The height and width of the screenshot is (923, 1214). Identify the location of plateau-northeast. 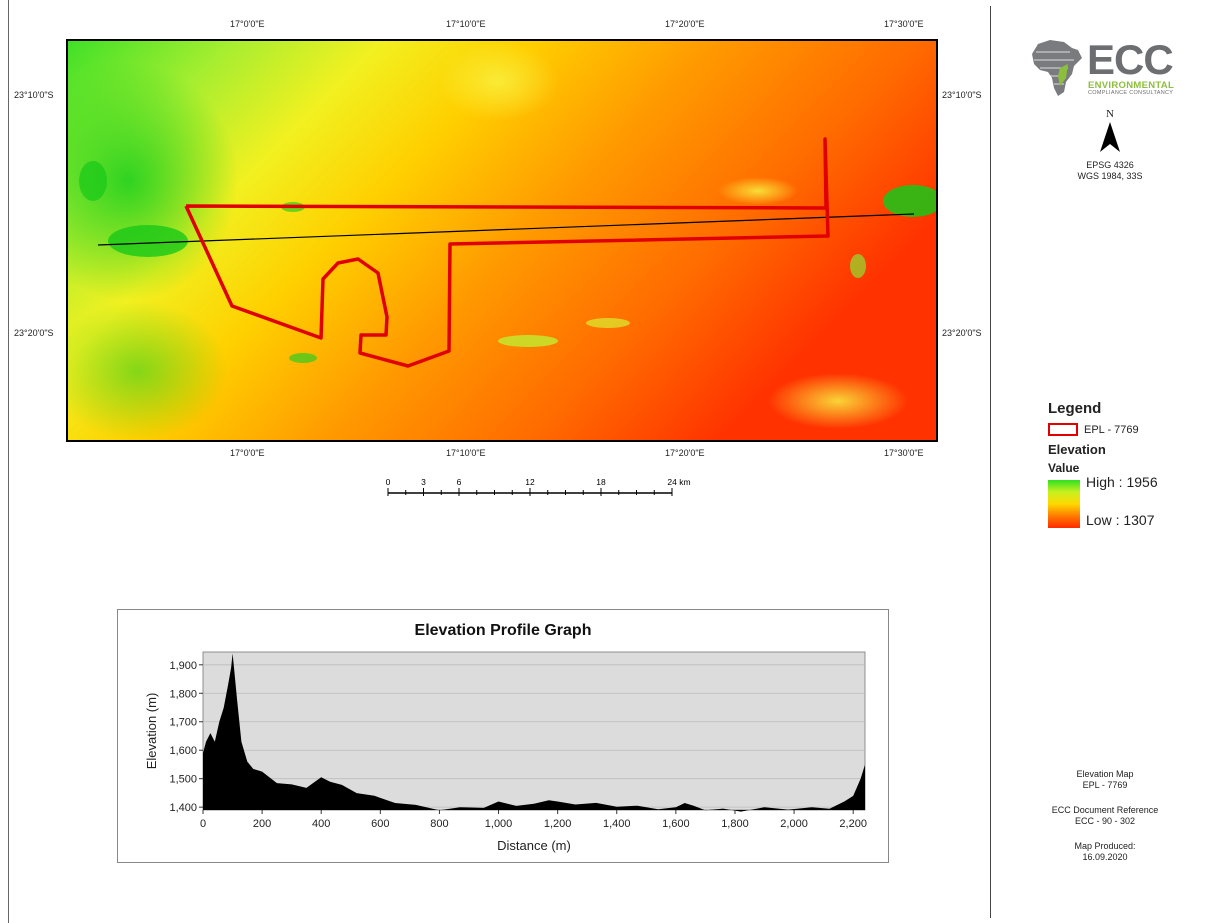
(758, 191).